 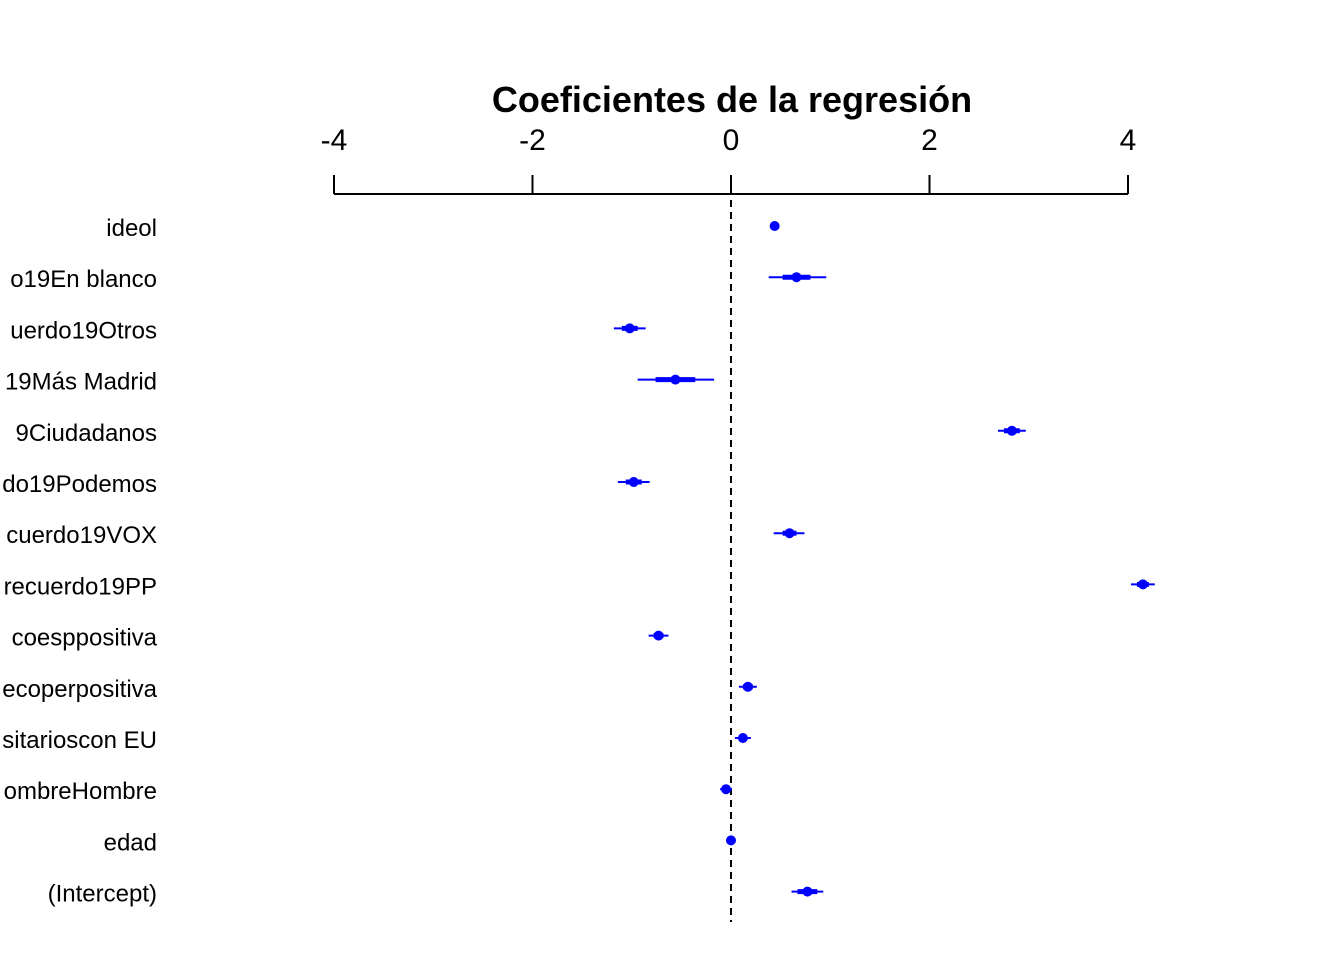 What do you see at coordinates (929, 140) in the screenshot?
I see `x-tick-label: 2` at bounding box center [929, 140].